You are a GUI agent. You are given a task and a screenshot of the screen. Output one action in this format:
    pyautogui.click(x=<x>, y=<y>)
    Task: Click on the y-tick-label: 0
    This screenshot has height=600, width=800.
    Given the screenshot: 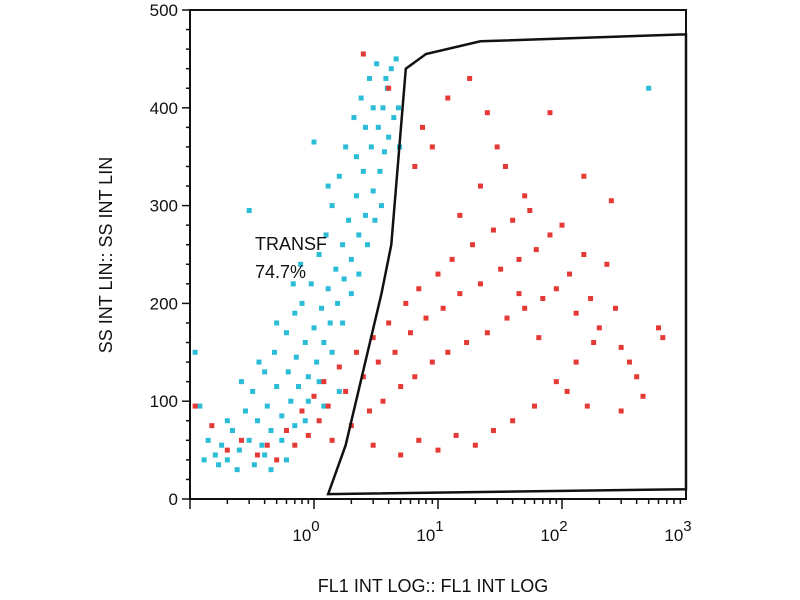 What is the action you would take?
    pyautogui.click(x=173, y=499)
    